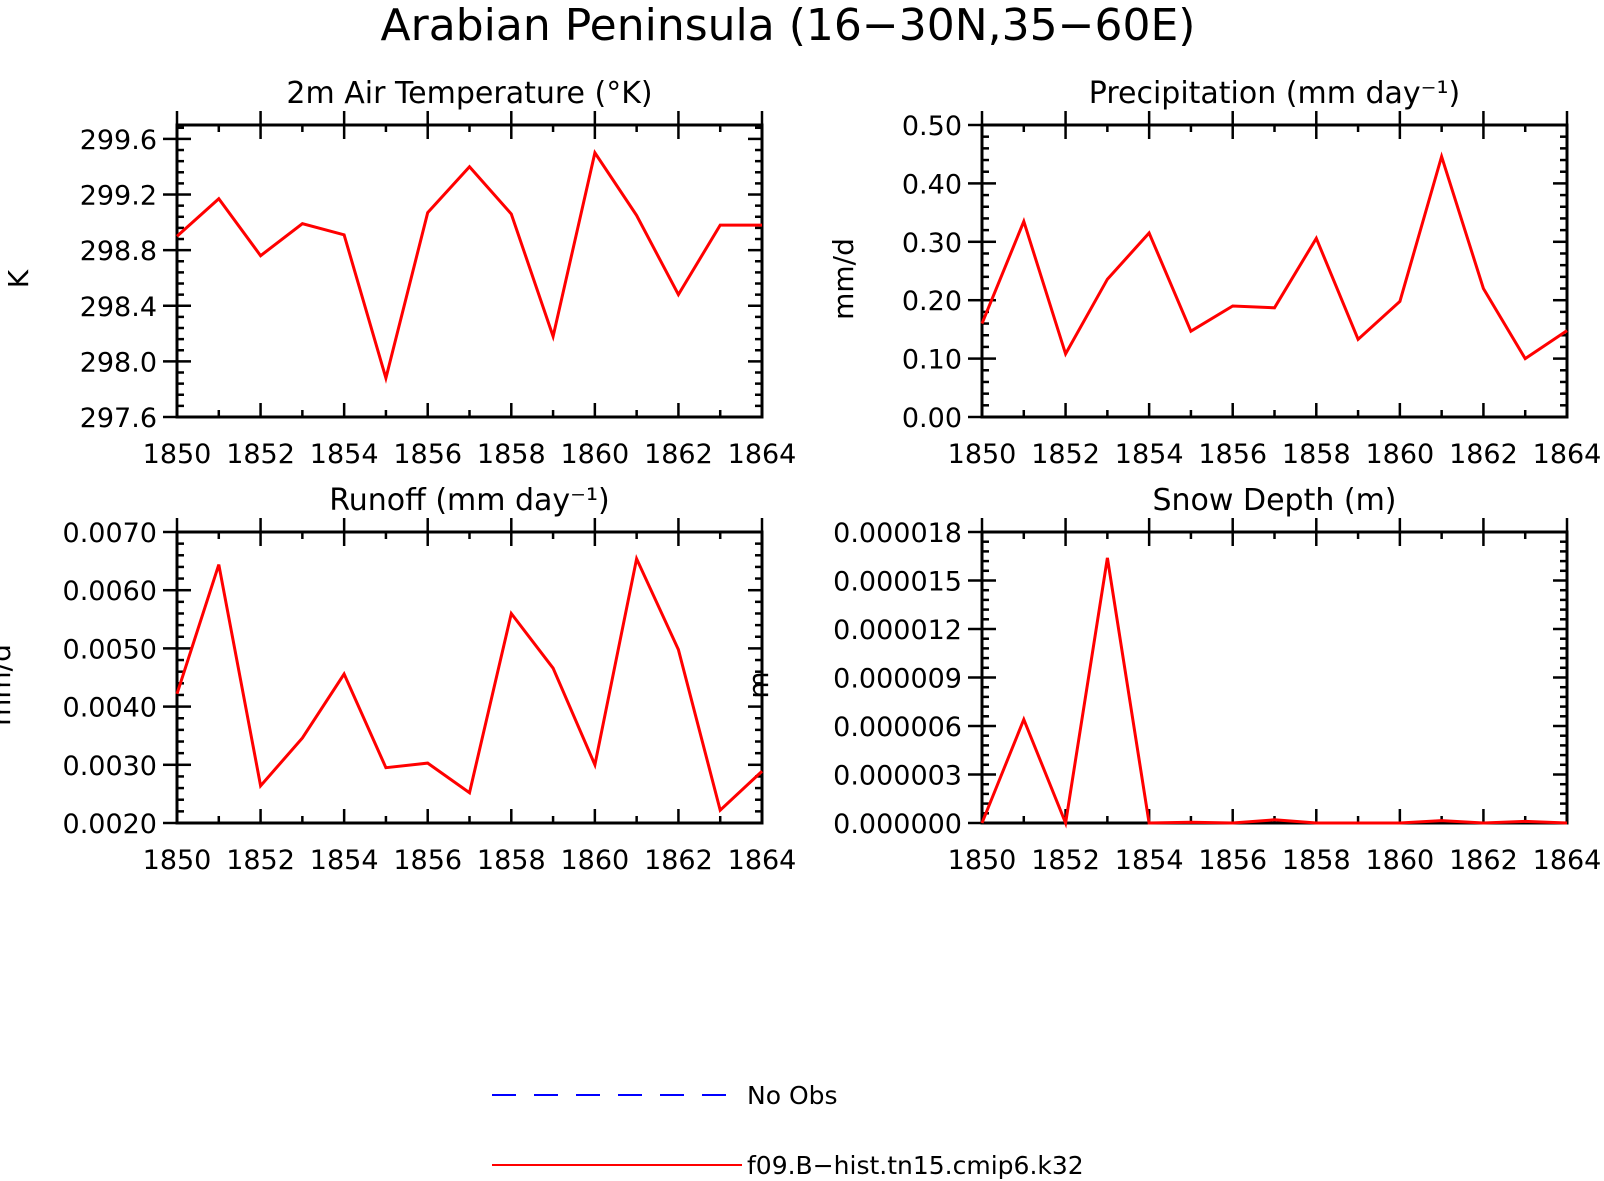 This screenshot has height=1181, width=1604. Describe the element at coordinates (897, 582) in the screenshot. I see `y-tick-label: 0.000015` at that location.